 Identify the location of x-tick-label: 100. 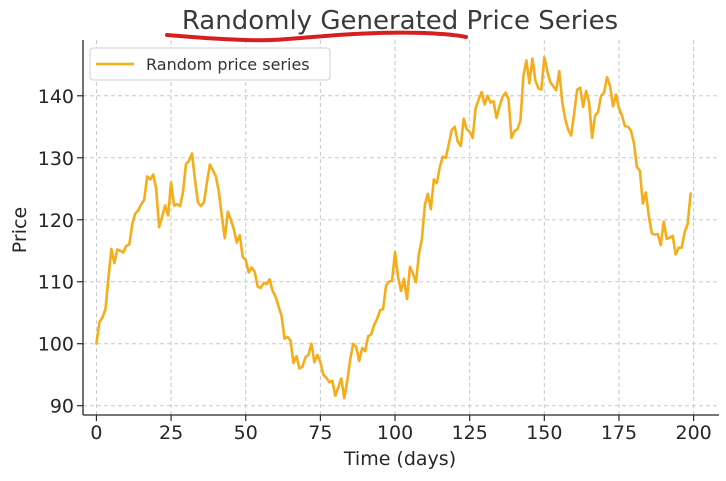
(395, 433).